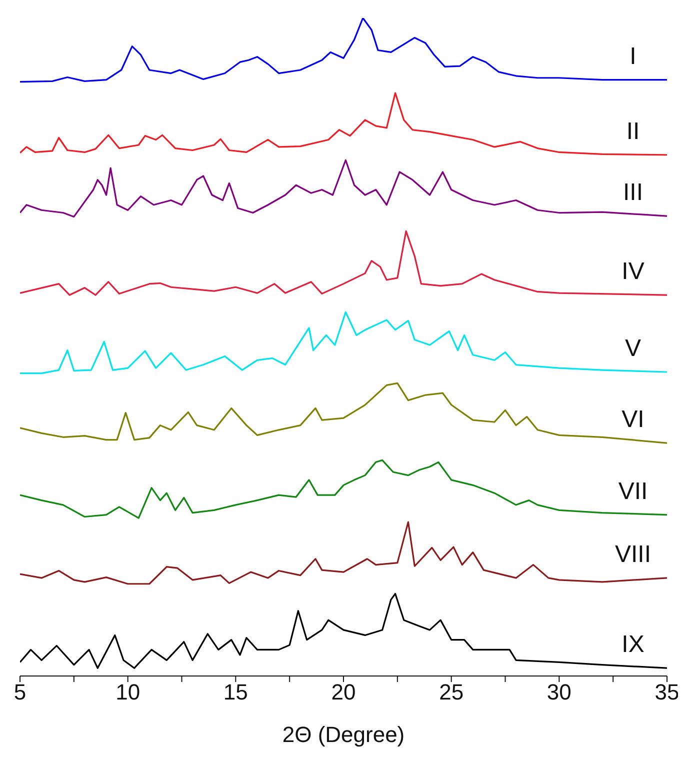 This screenshot has width=686, height=763. Describe the element at coordinates (128, 692) in the screenshot. I see `x-tick-label: 10` at that location.